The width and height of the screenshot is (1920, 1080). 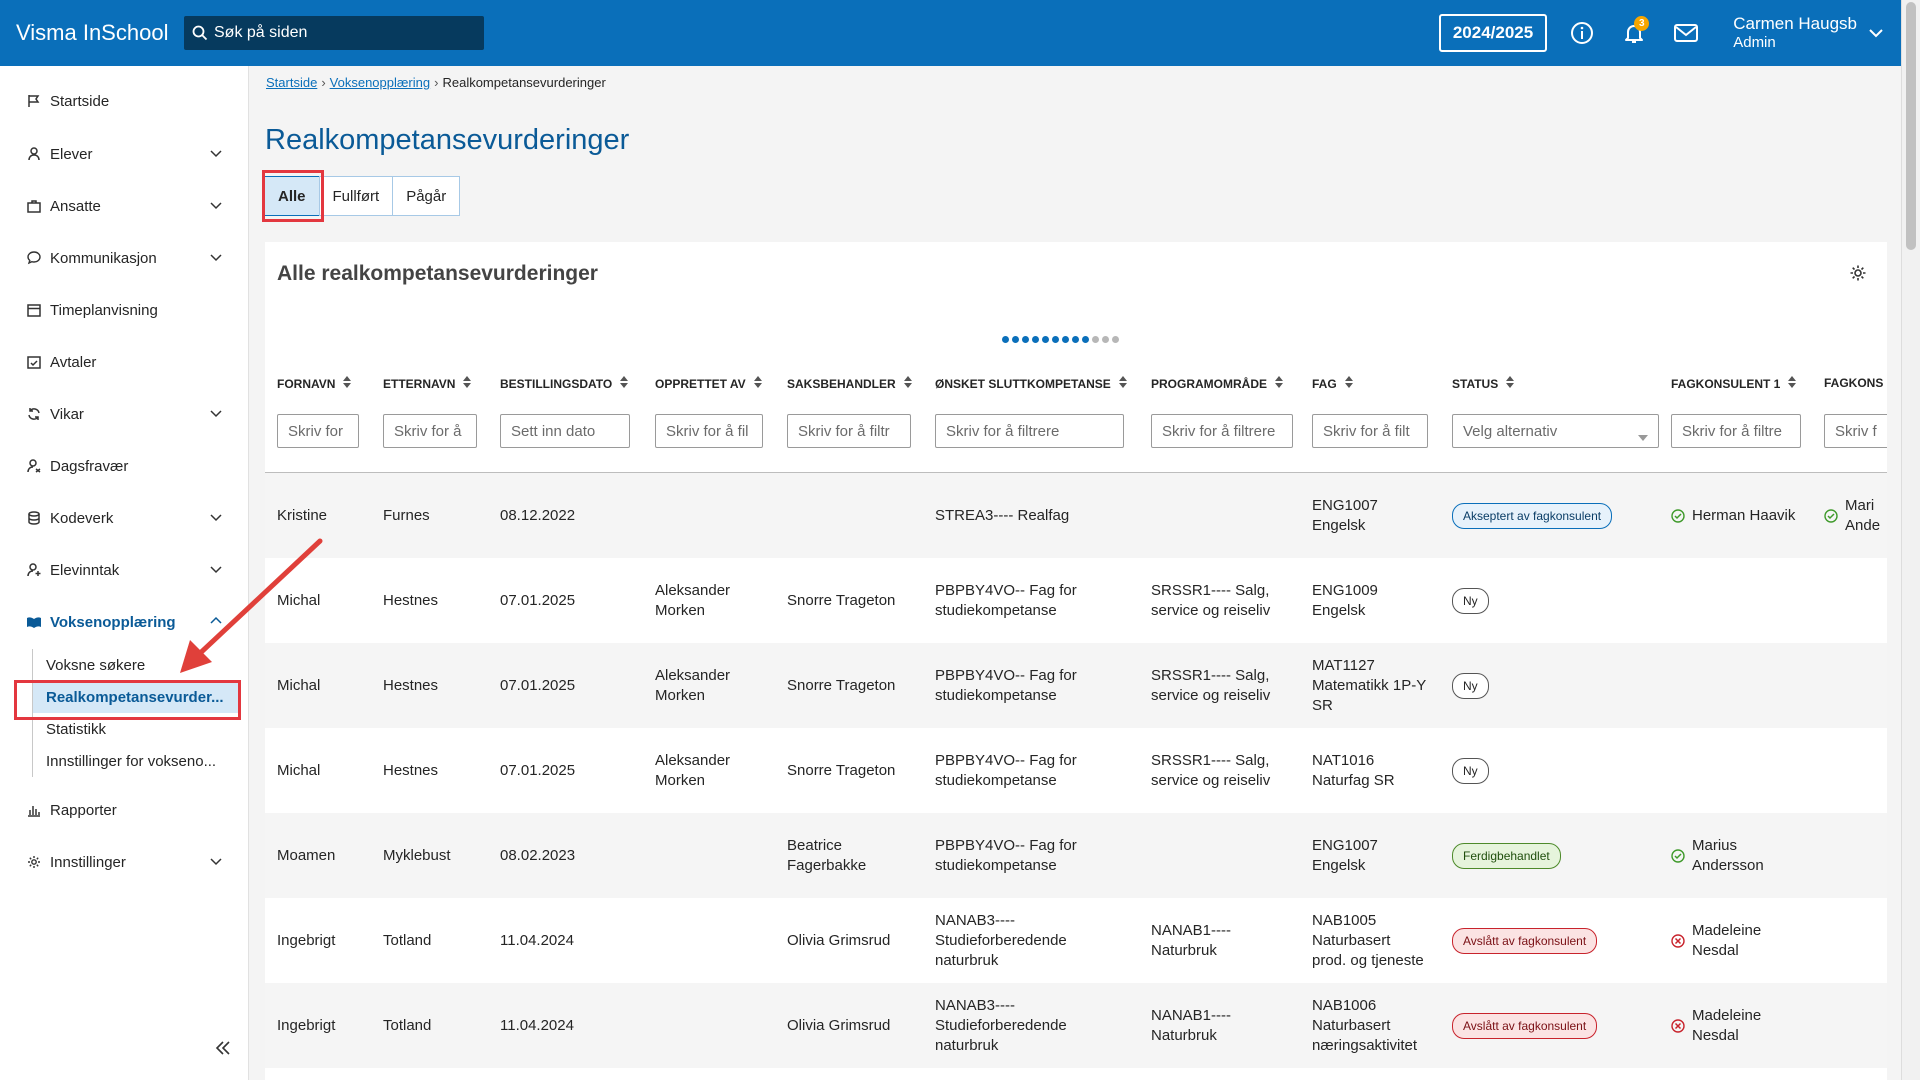 I want to click on column-filter-input: Skriv f, so click(x=1855, y=431).